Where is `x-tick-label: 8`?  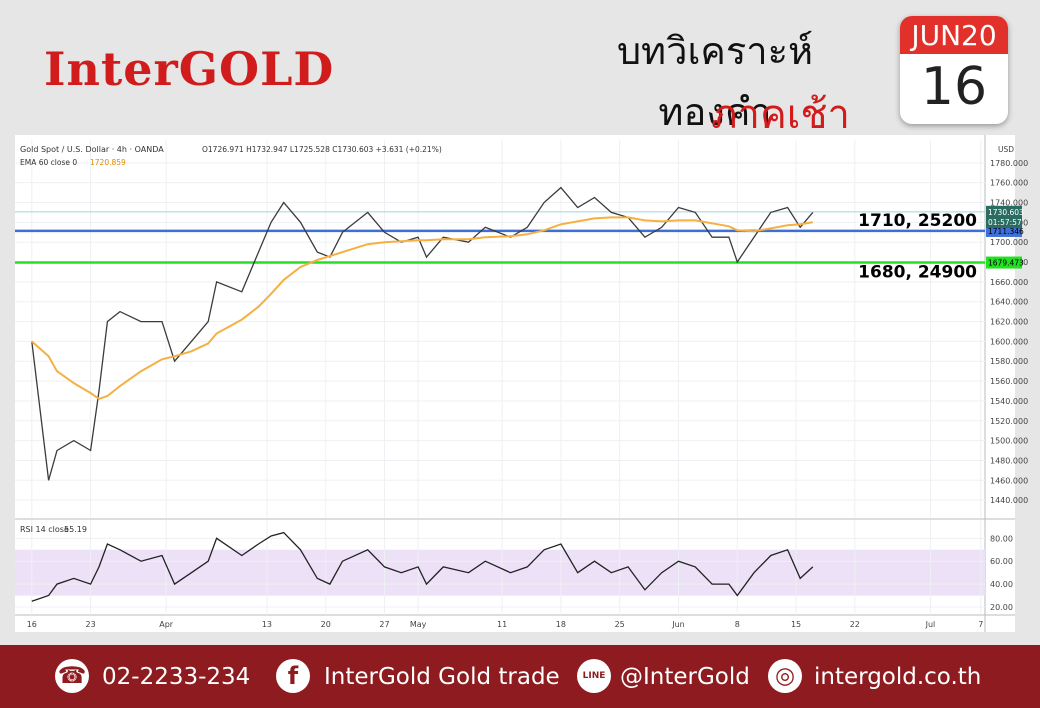 x-tick-label: 8 is located at coordinates (737, 624).